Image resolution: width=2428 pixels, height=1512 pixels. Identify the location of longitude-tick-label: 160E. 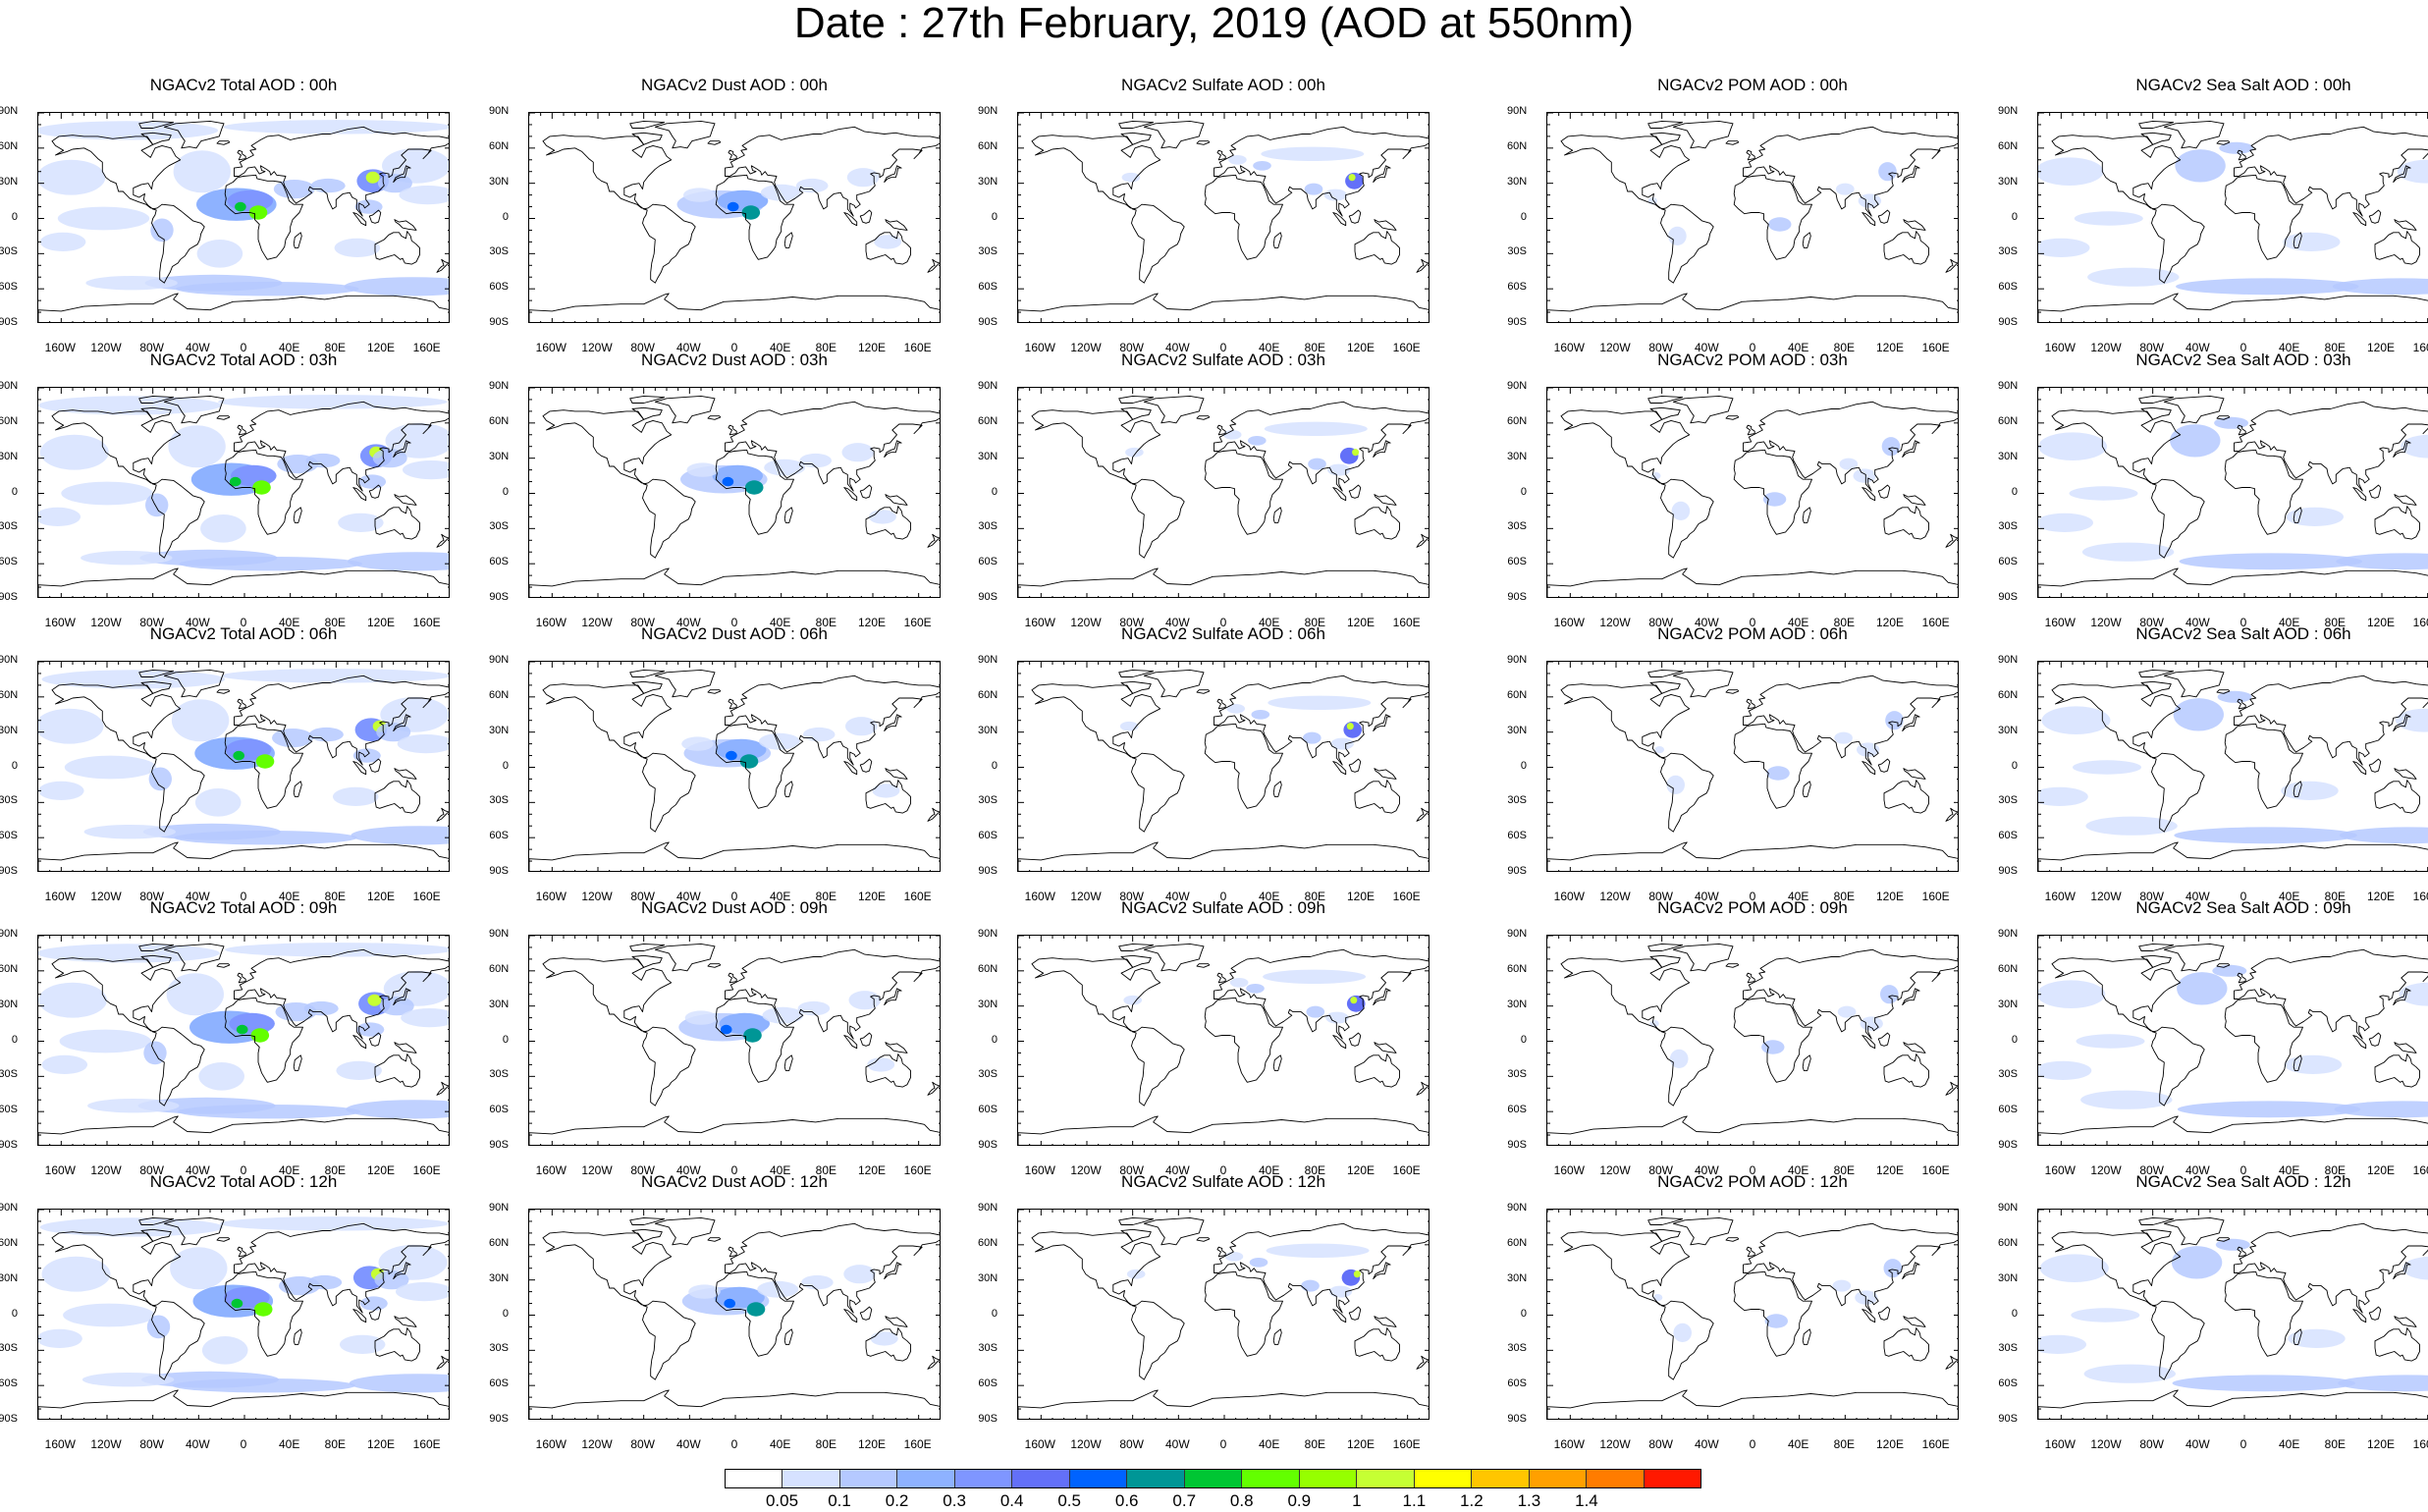
(2420, 348).